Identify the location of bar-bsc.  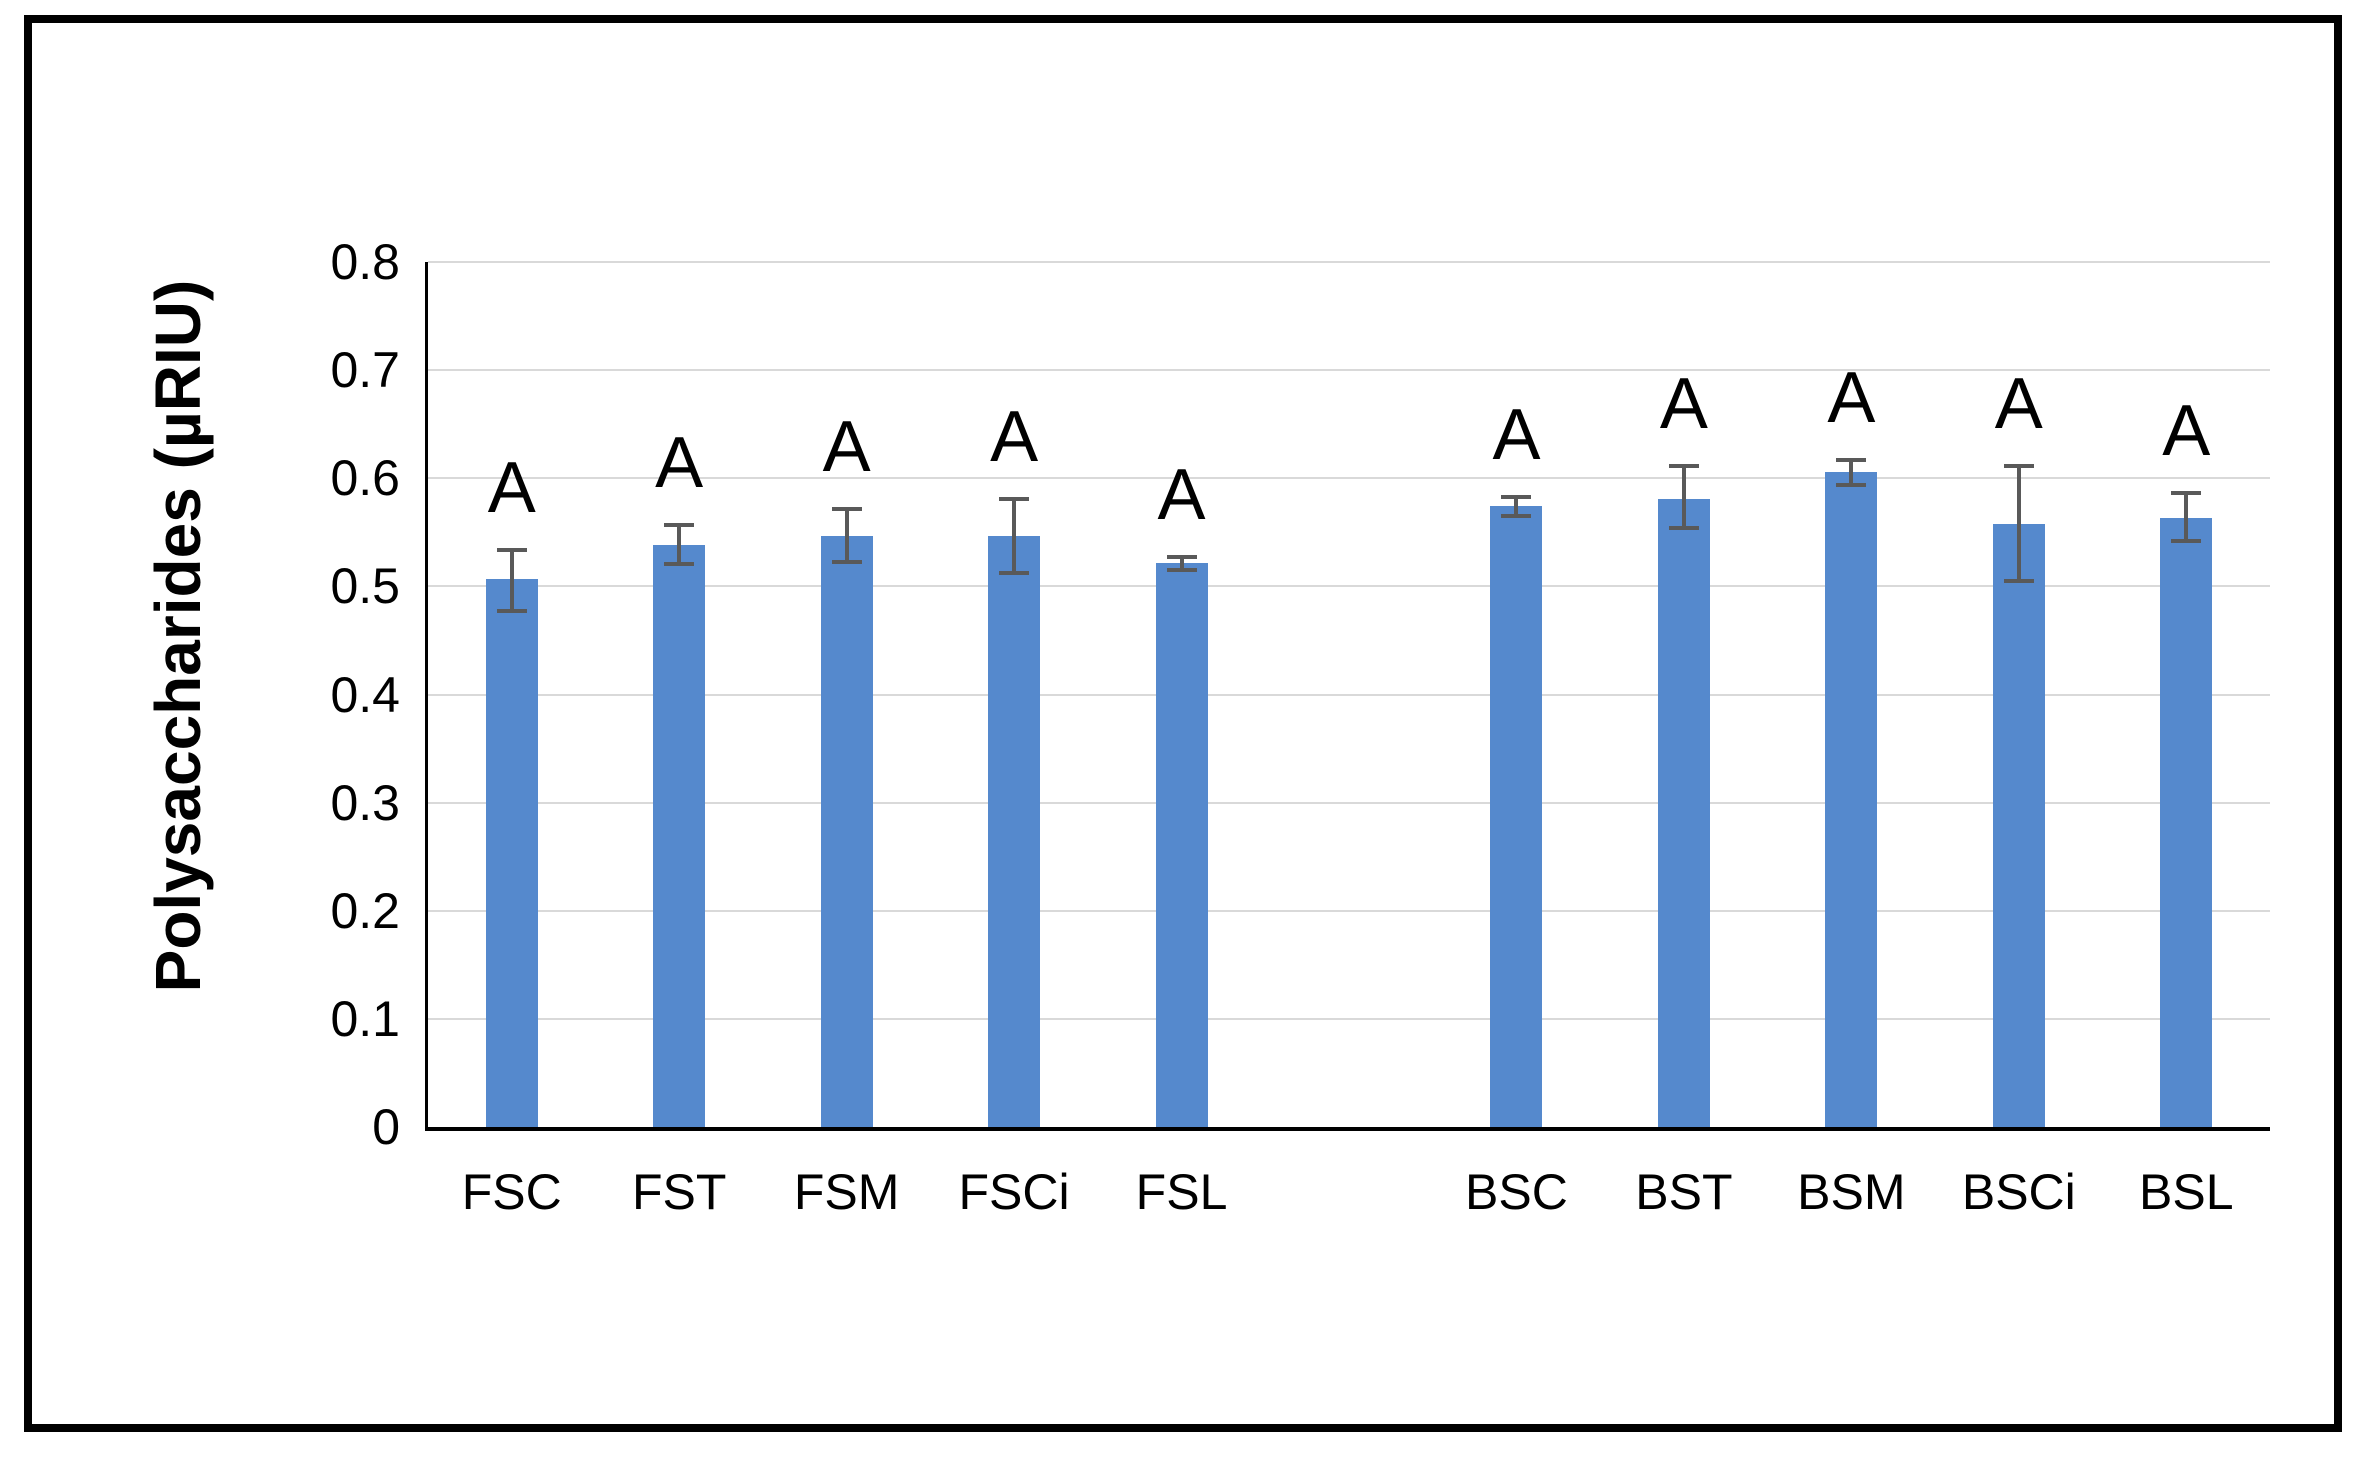
(1516, 816).